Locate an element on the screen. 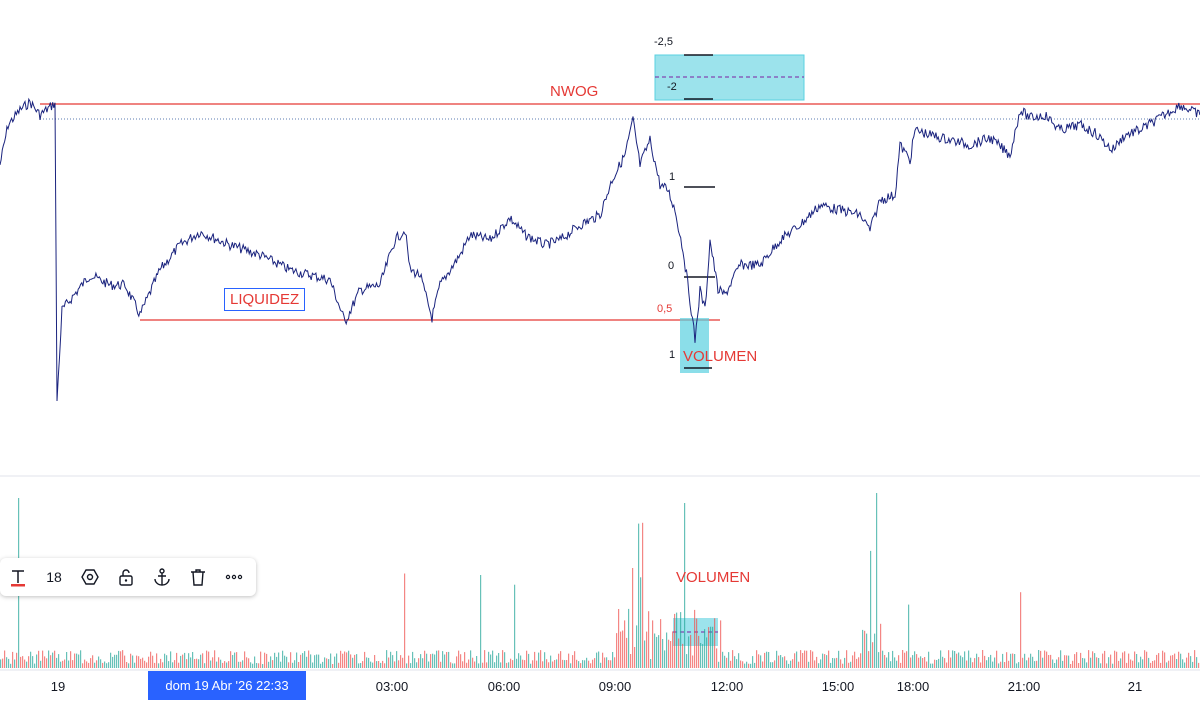  volumen-label-volume: VOLUMEN is located at coordinates (713, 577).